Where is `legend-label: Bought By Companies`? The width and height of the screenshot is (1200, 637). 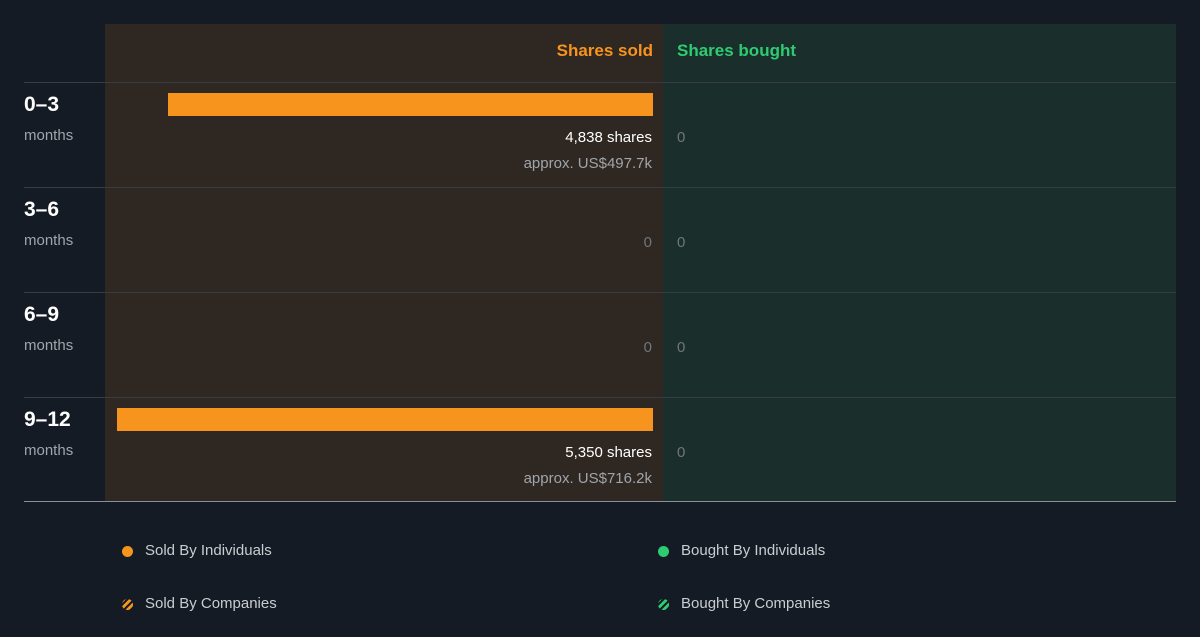 legend-label: Bought By Companies is located at coordinates (756, 603).